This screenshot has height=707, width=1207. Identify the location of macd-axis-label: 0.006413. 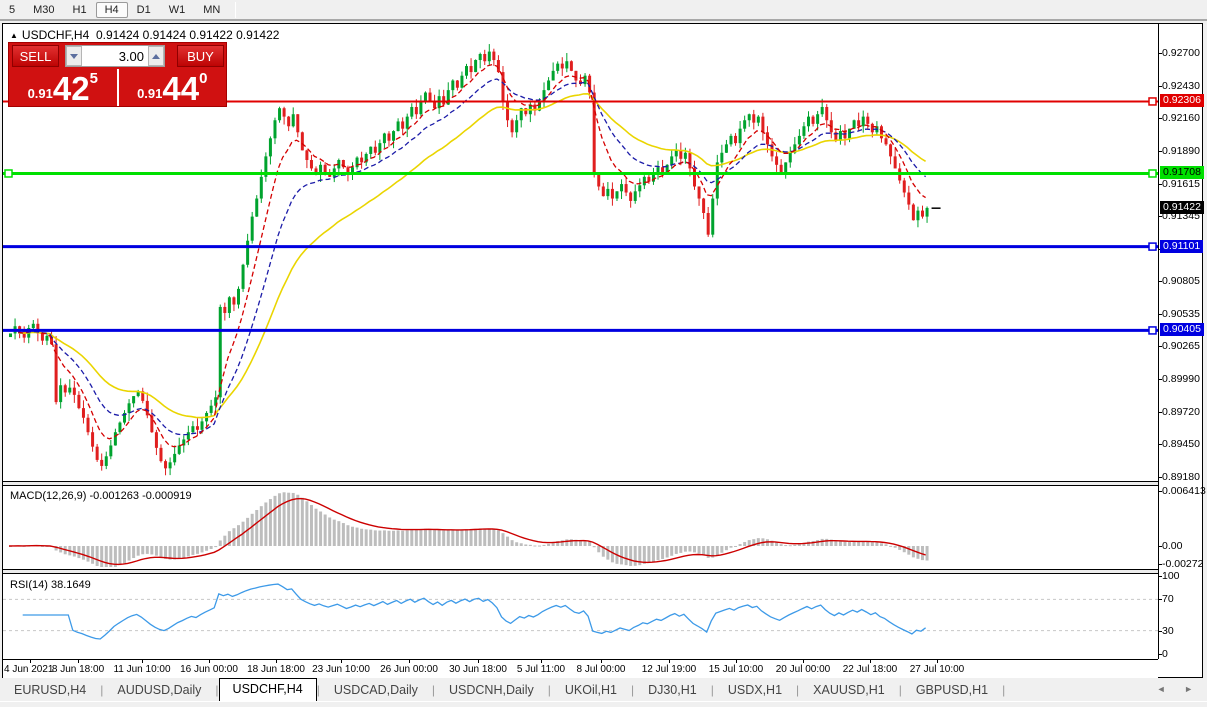
(1182, 491).